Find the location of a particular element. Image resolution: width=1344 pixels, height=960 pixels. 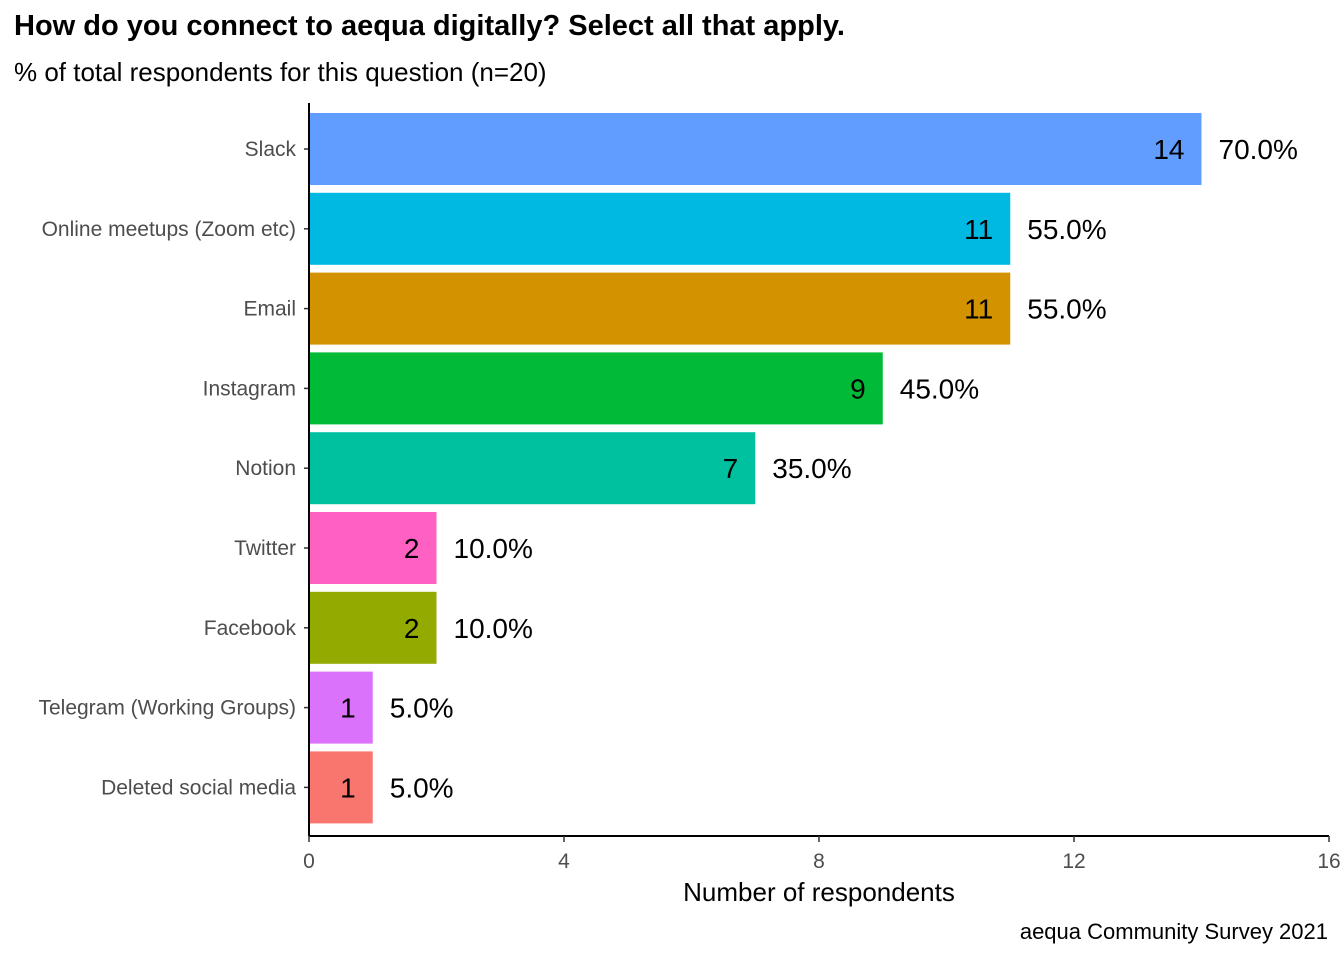

x-tick-label-12: 12 is located at coordinates (1073, 861).